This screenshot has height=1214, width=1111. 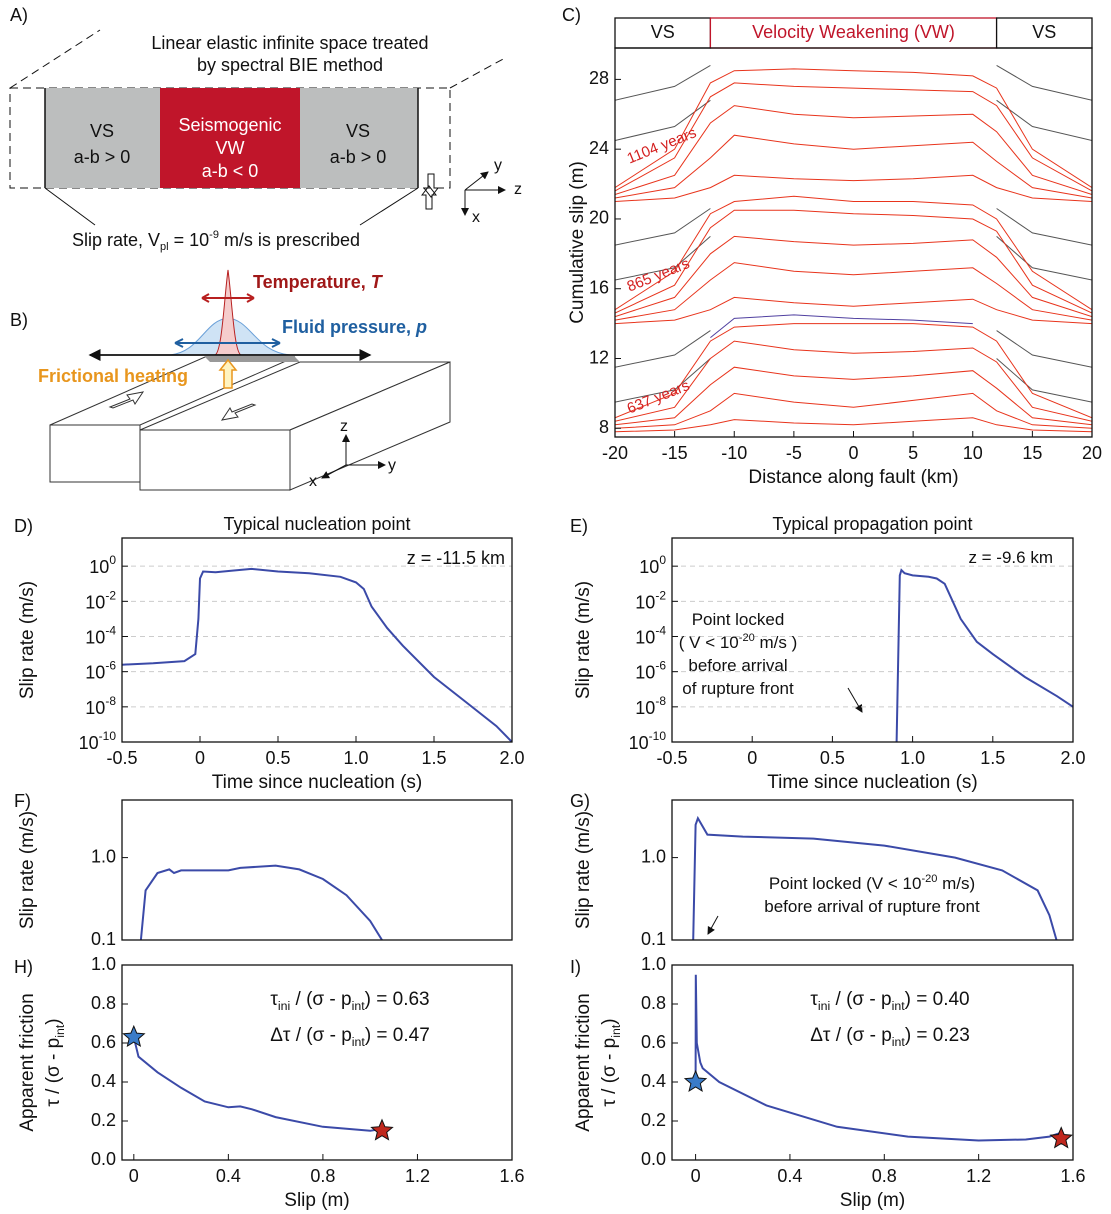 I want to click on annotation: Δτ / (σ - pint) = 0.47, so click(x=350, y=1037).